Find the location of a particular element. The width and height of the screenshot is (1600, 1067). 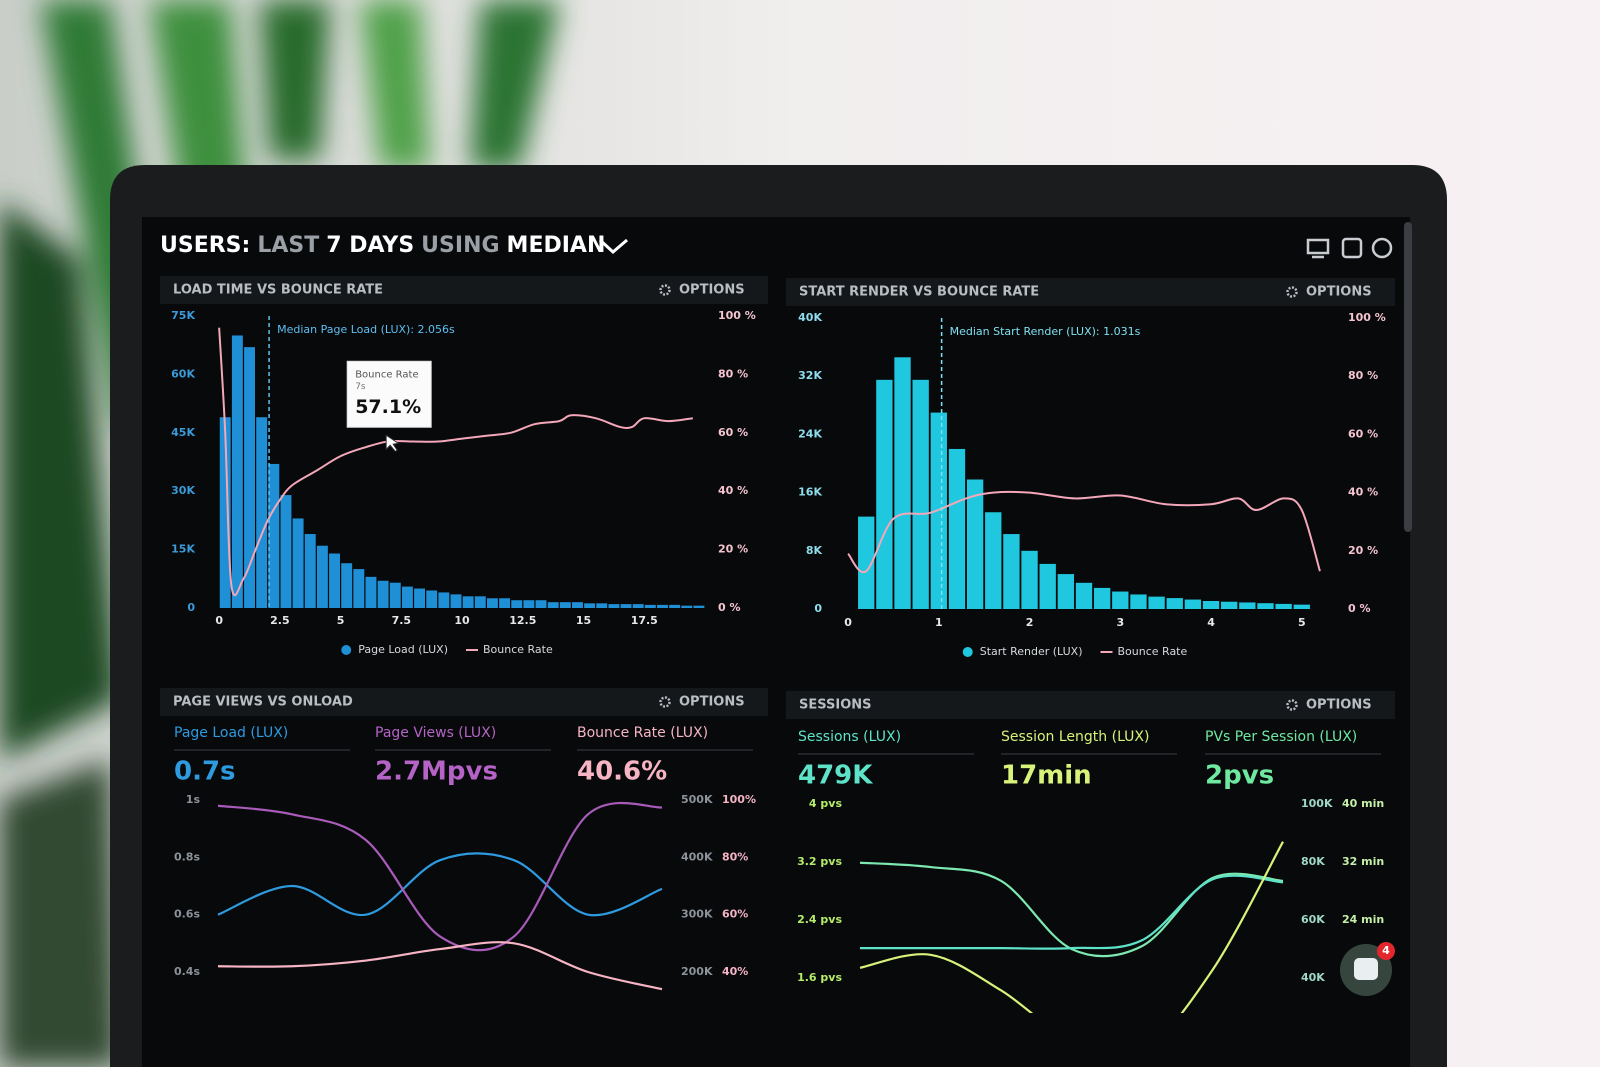

title-part: USERS: is located at coordinates (205, 245).